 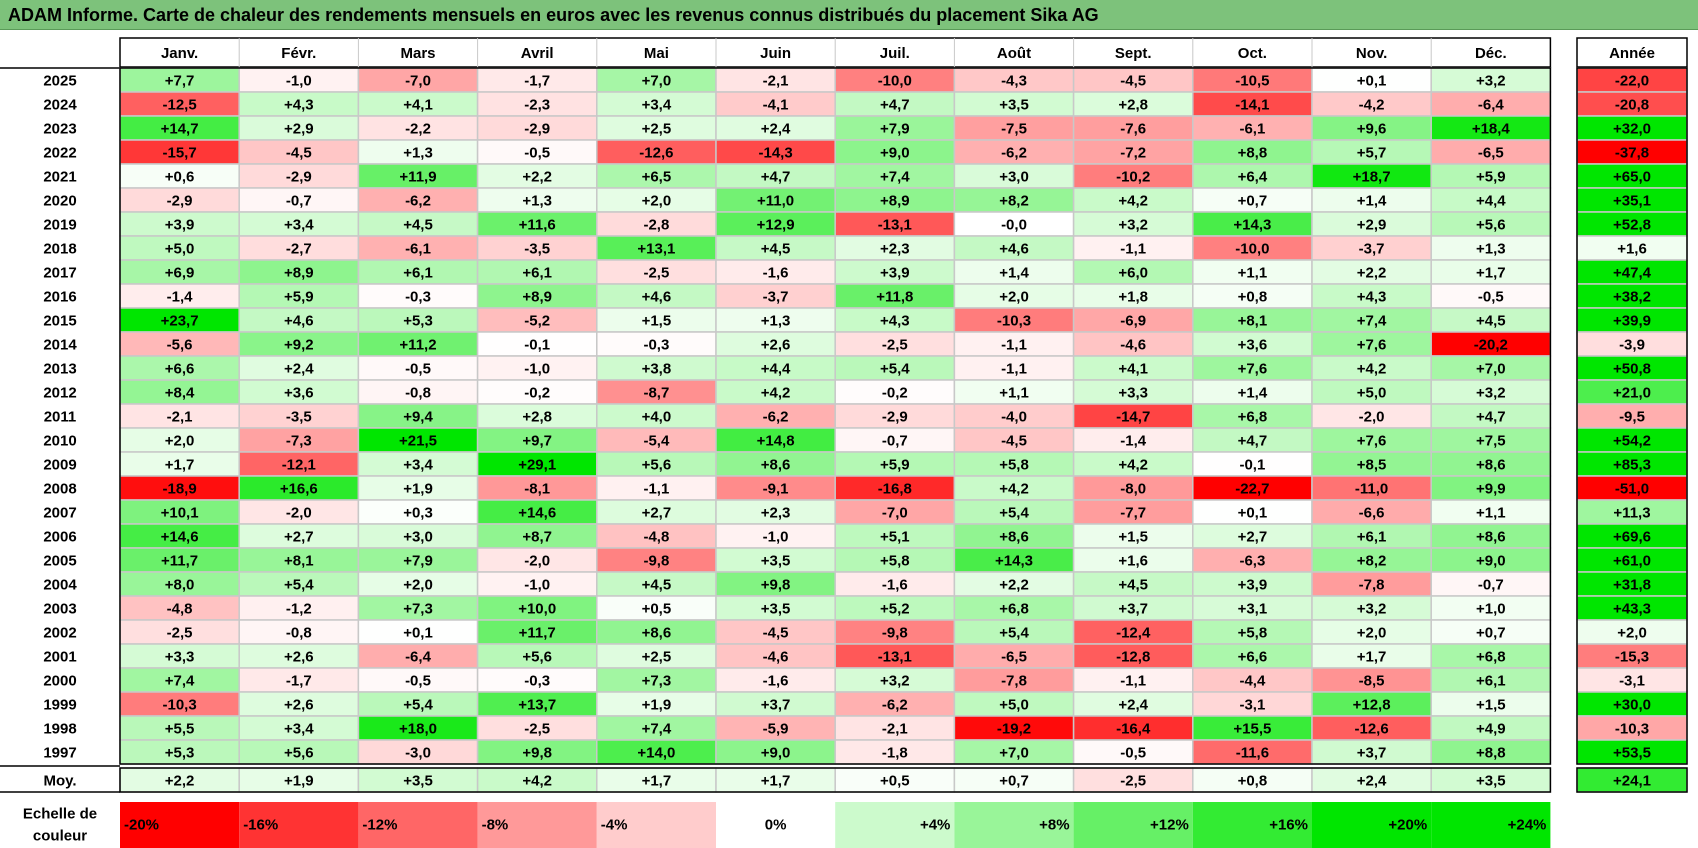 What do you see at coordinates (1372, 657) in the screenshot?
I see `row-2001-value-10: +1,7` at bounding box center [1372, 657].